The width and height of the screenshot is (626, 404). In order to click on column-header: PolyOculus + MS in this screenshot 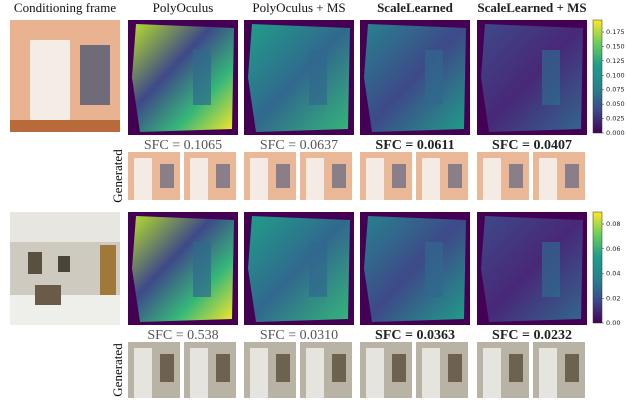, I will do `click(298, 7)`.